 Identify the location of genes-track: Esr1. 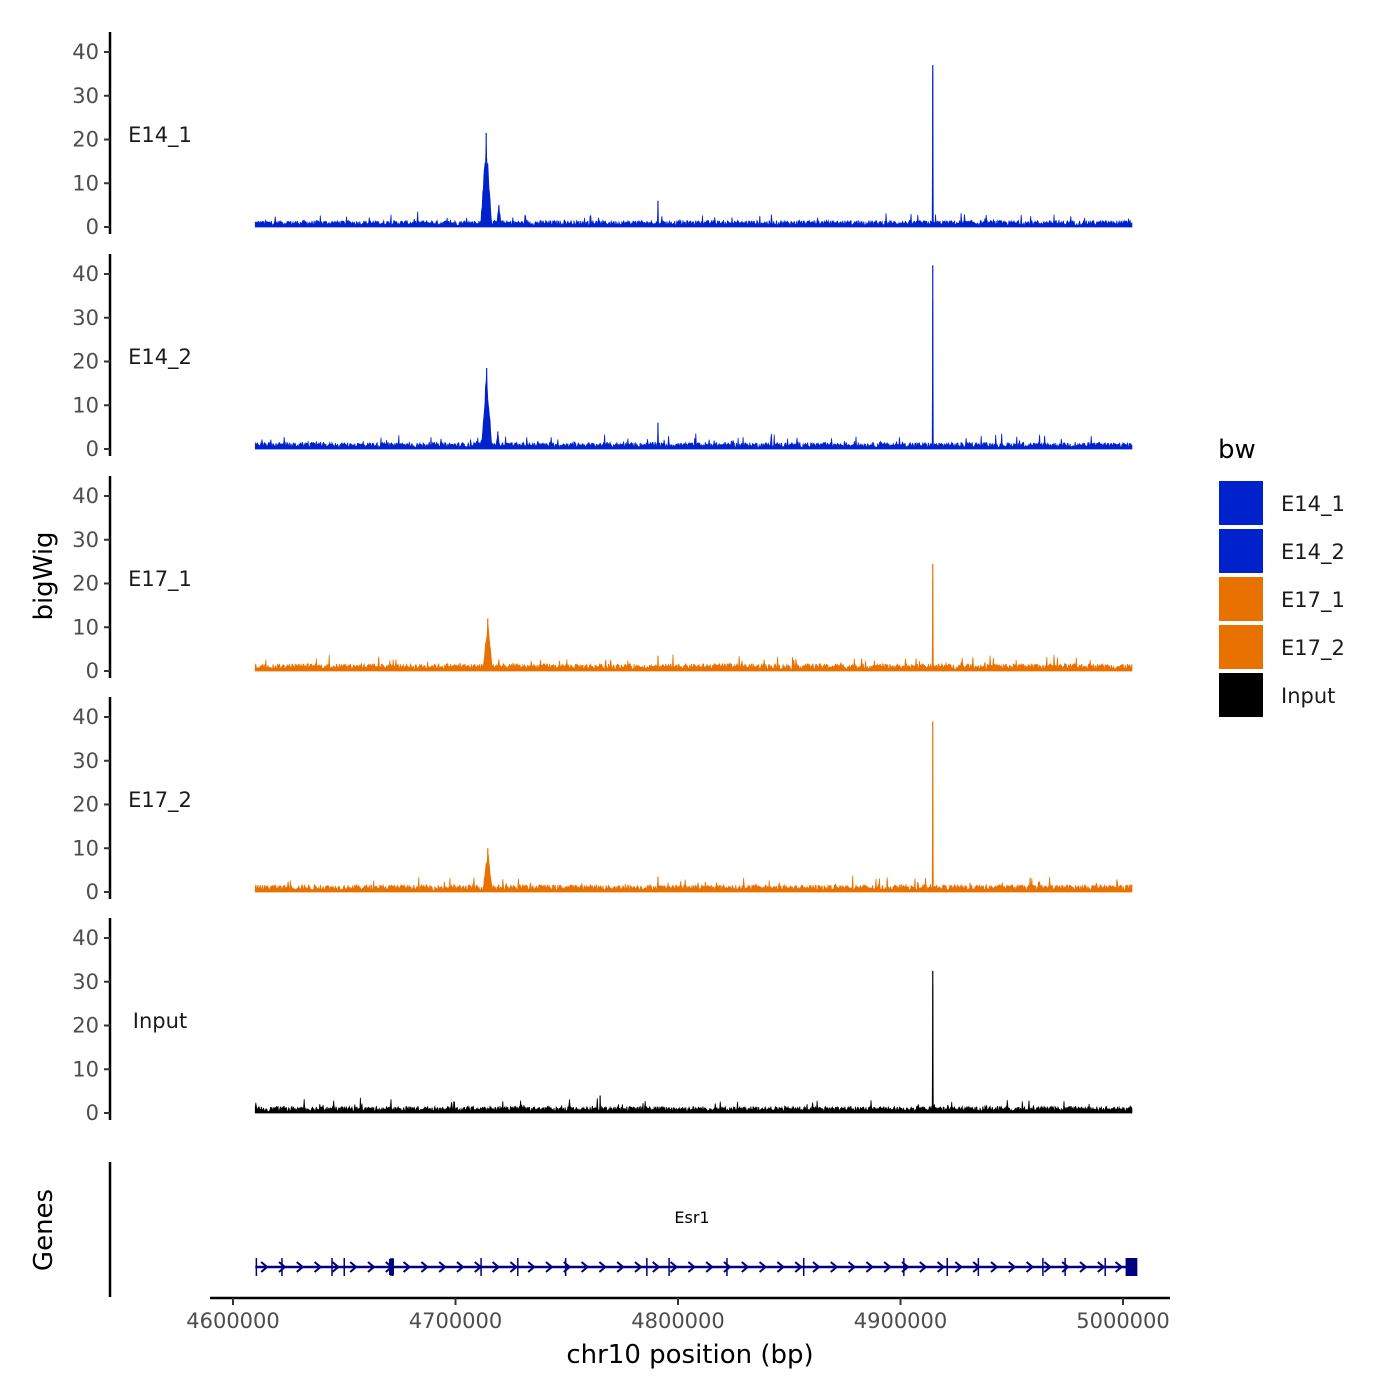
(623, 1229).